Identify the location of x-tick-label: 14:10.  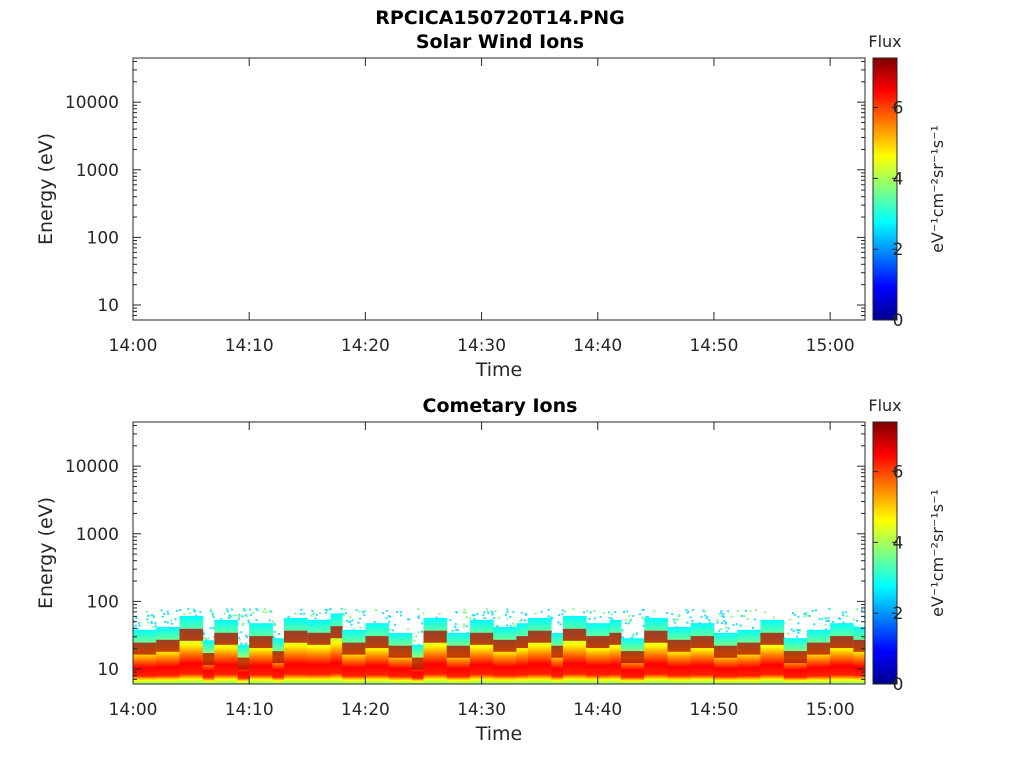
(249, 346).